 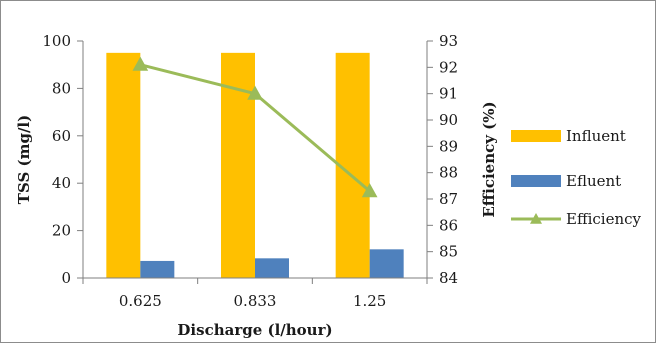 I want to click on y-tick-label: 80, so click(x=61, y=88).